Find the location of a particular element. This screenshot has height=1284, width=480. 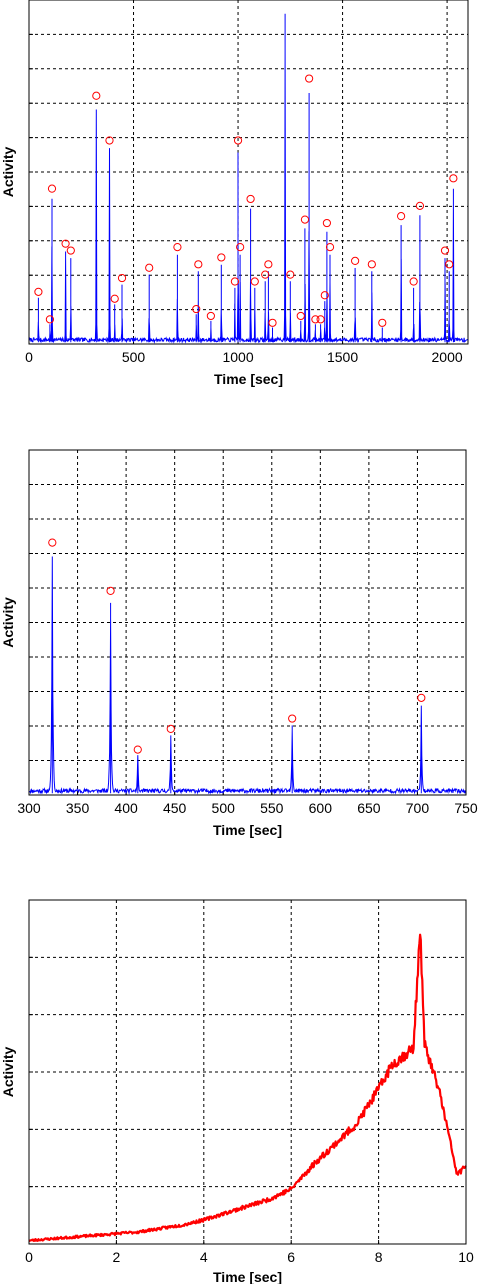

x-tick-label: 400 is located at coordinates (126, 808).